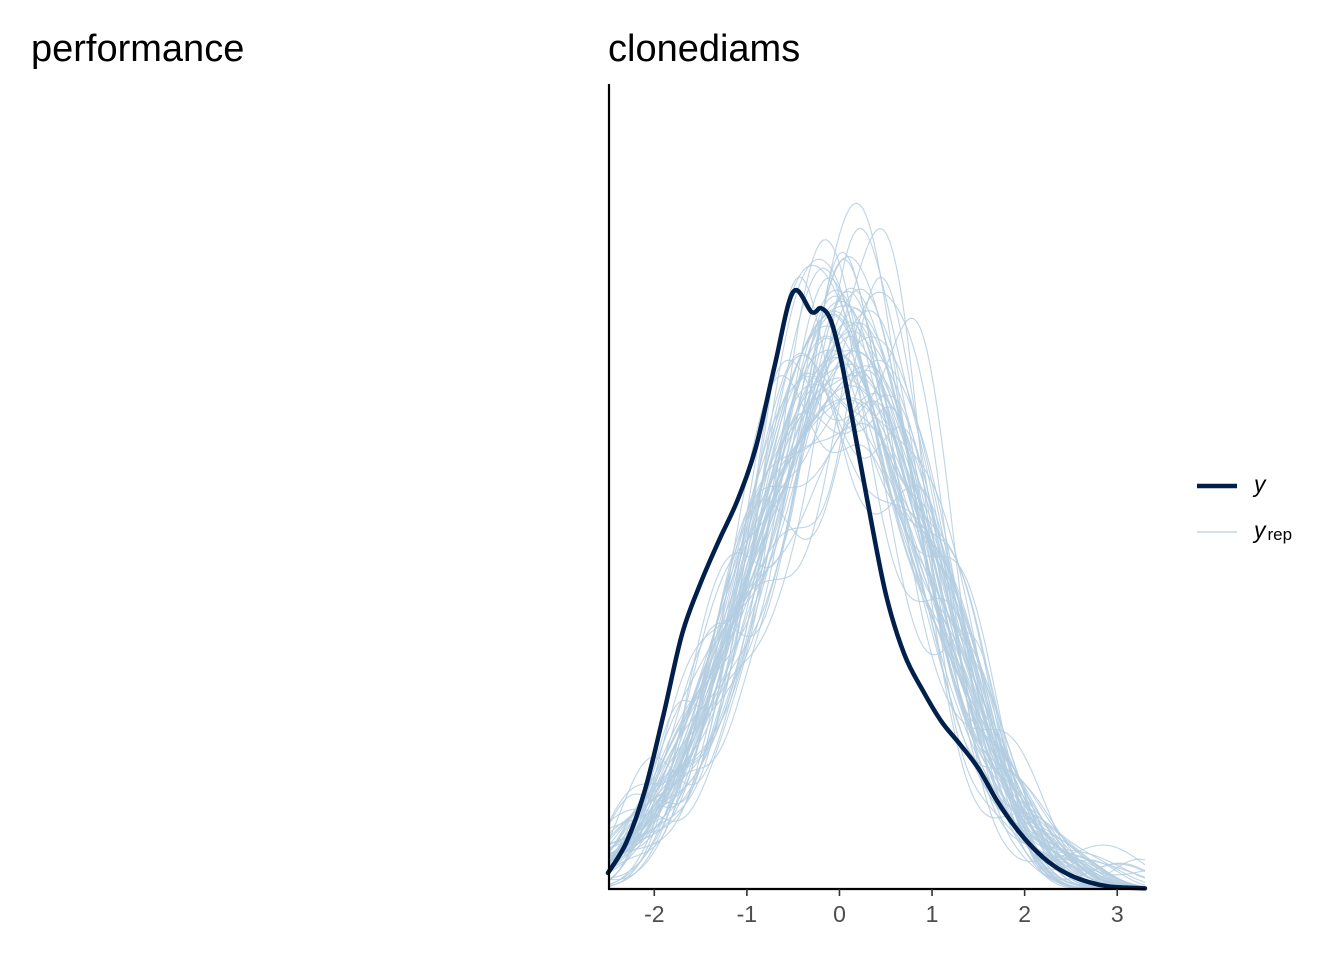 The height and width of the screenshot is (960, 1344). Describe the element at coordinates (1259, 484) in the screenshot. I see `legend-y-label: y` at that location.